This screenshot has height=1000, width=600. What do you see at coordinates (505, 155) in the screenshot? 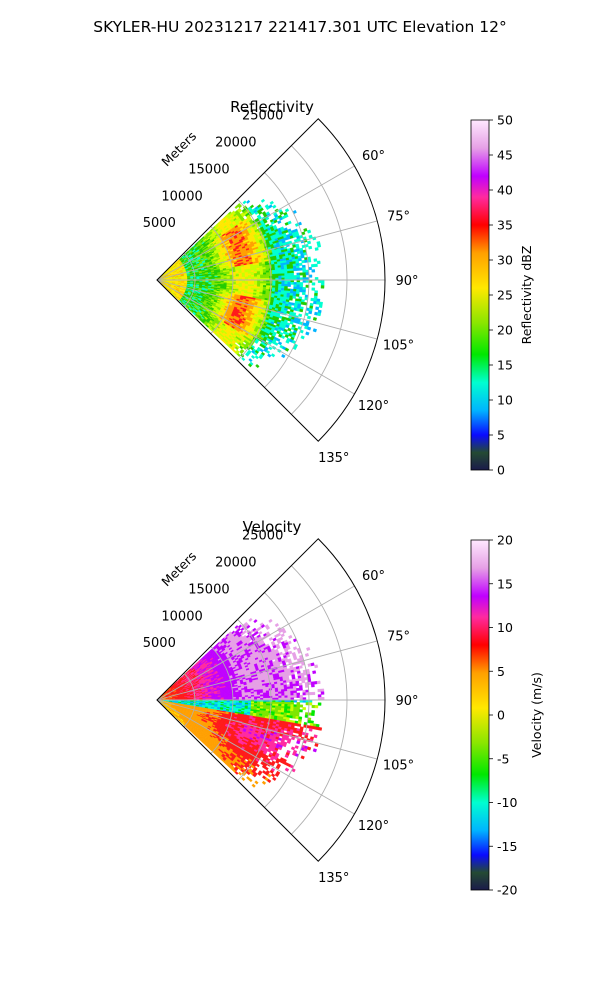
I see `colorbar-tick-label: 45` at bounding box center [505, 155].